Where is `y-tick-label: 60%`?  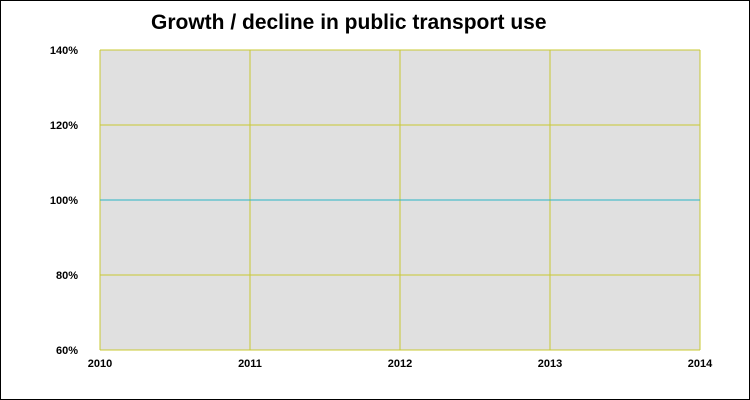
y-tick-label: 60% is located at coordinates (67, 351).